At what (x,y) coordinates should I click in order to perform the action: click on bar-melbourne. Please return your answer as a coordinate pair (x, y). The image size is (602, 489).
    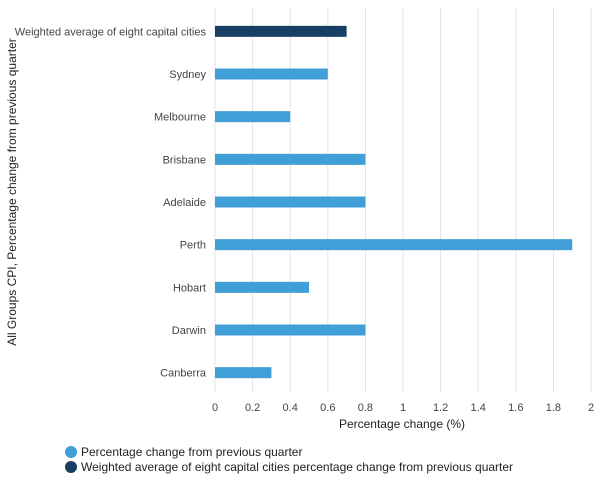
    Looking at the image, I should click on (253, 117).